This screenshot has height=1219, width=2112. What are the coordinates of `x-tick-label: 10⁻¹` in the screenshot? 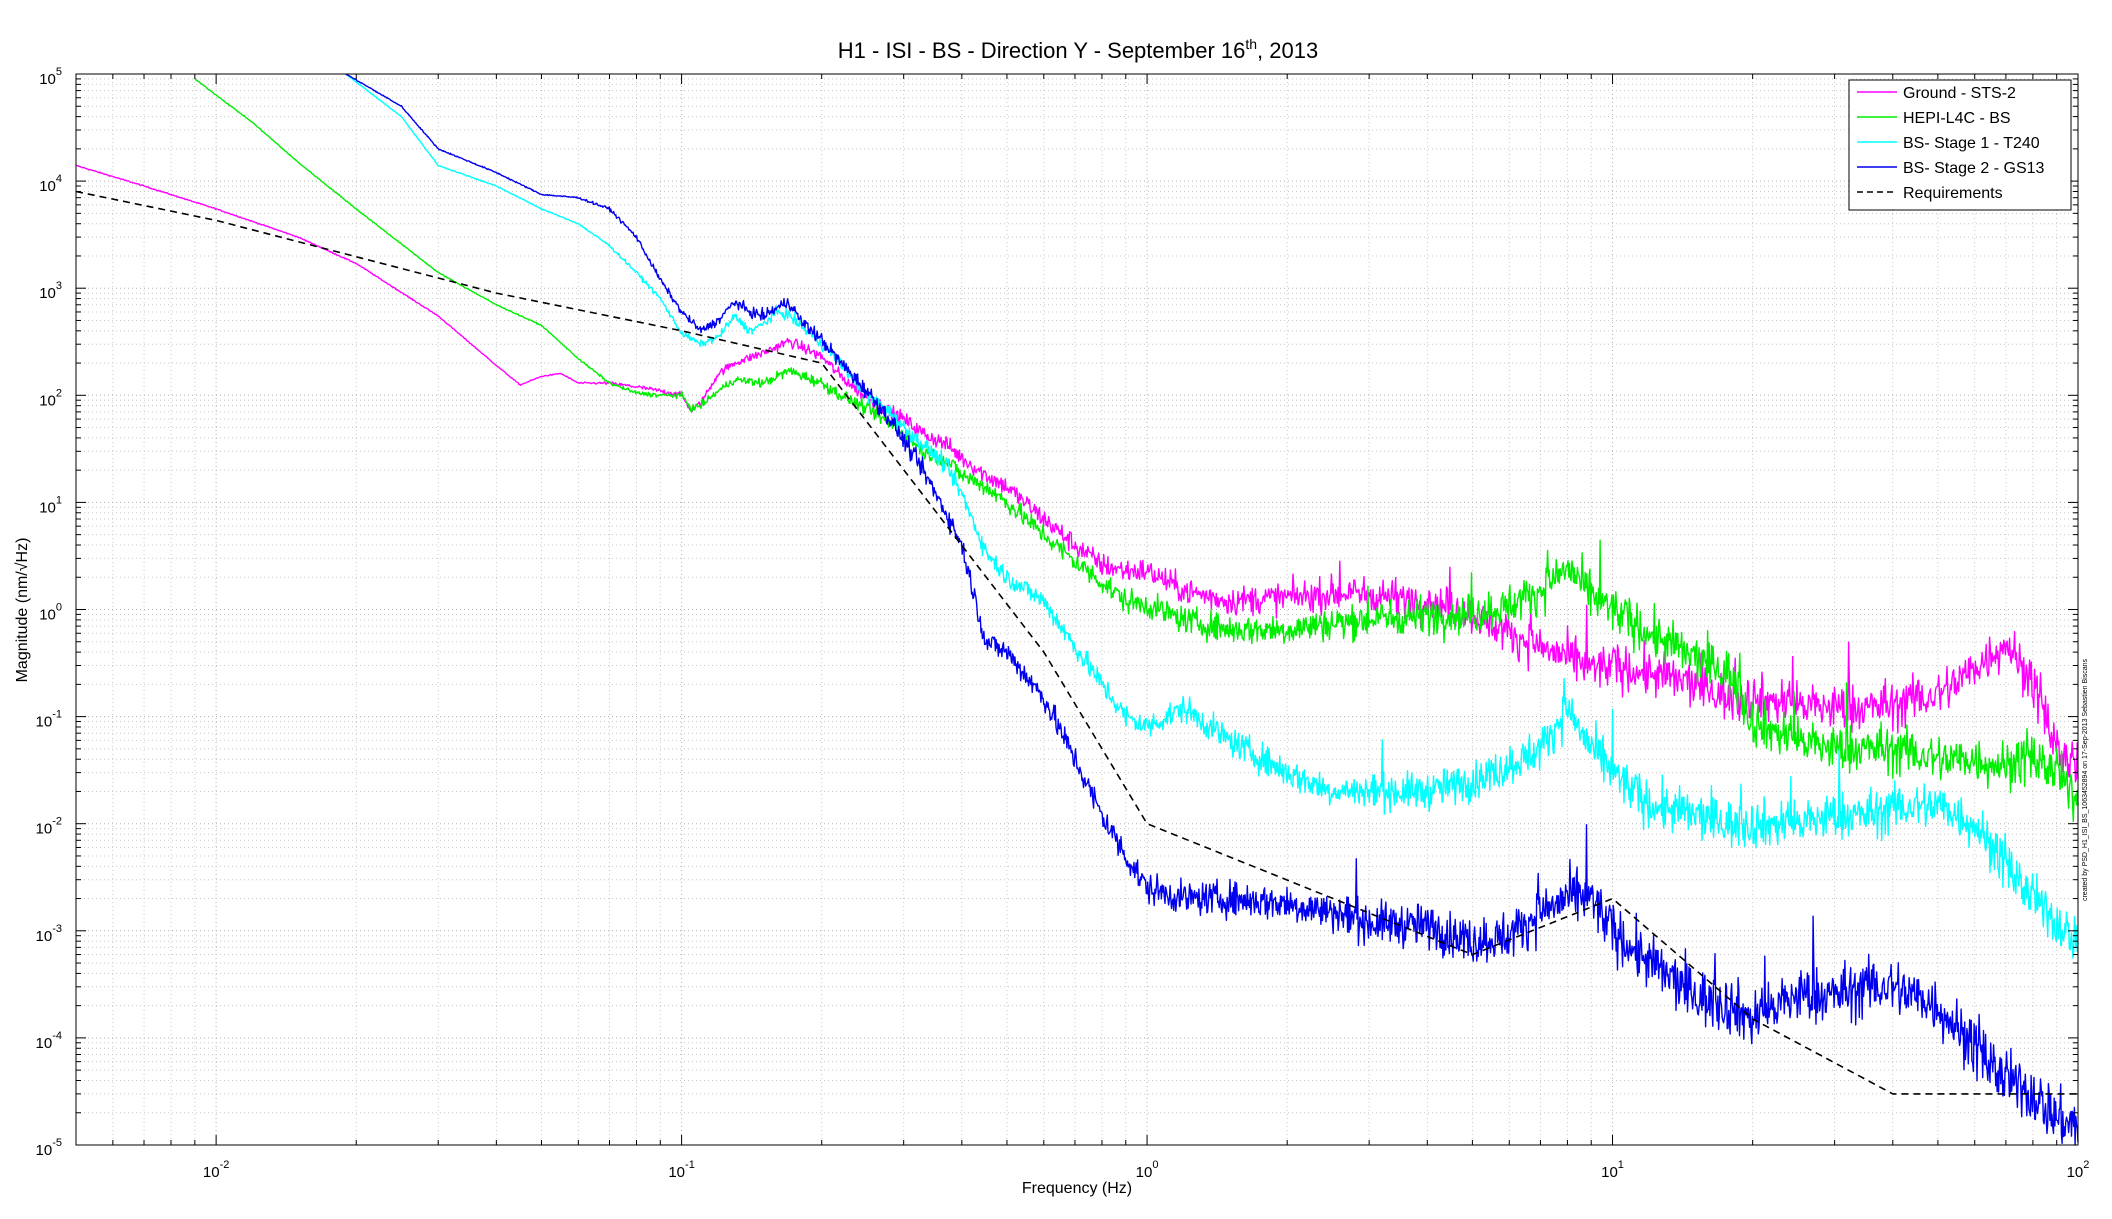 It's located at (681, 1170).